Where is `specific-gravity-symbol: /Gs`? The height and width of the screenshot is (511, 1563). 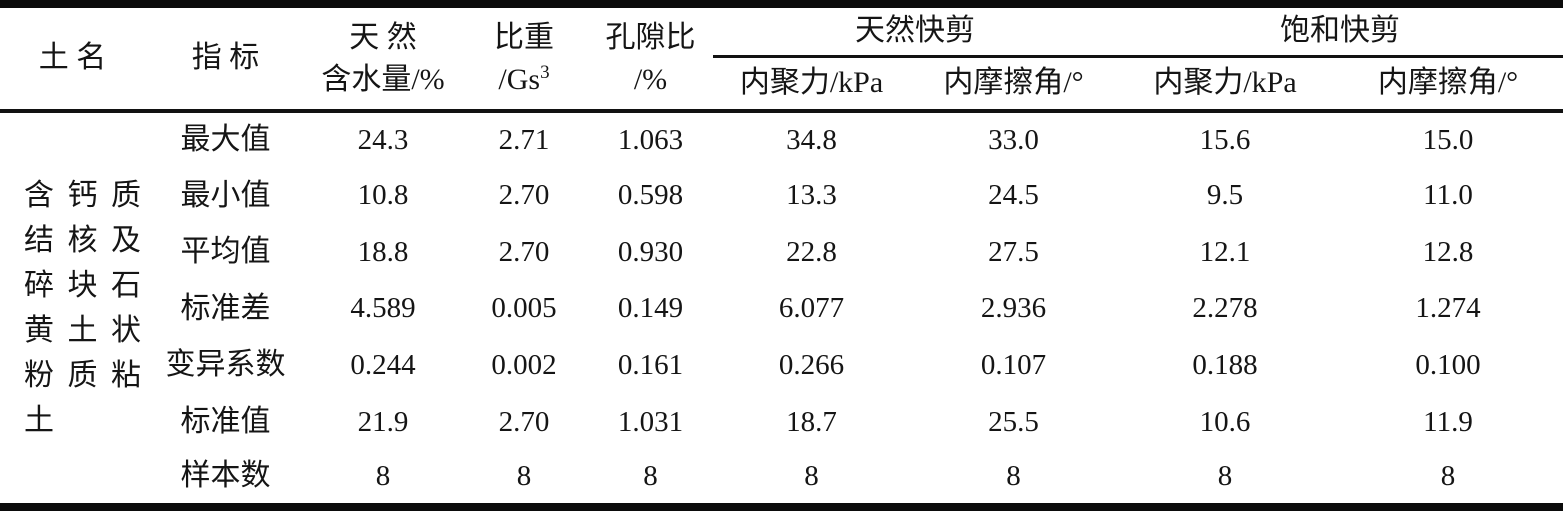
specific-gravity-symbol: /Gs is located at coordinates (519, 79).